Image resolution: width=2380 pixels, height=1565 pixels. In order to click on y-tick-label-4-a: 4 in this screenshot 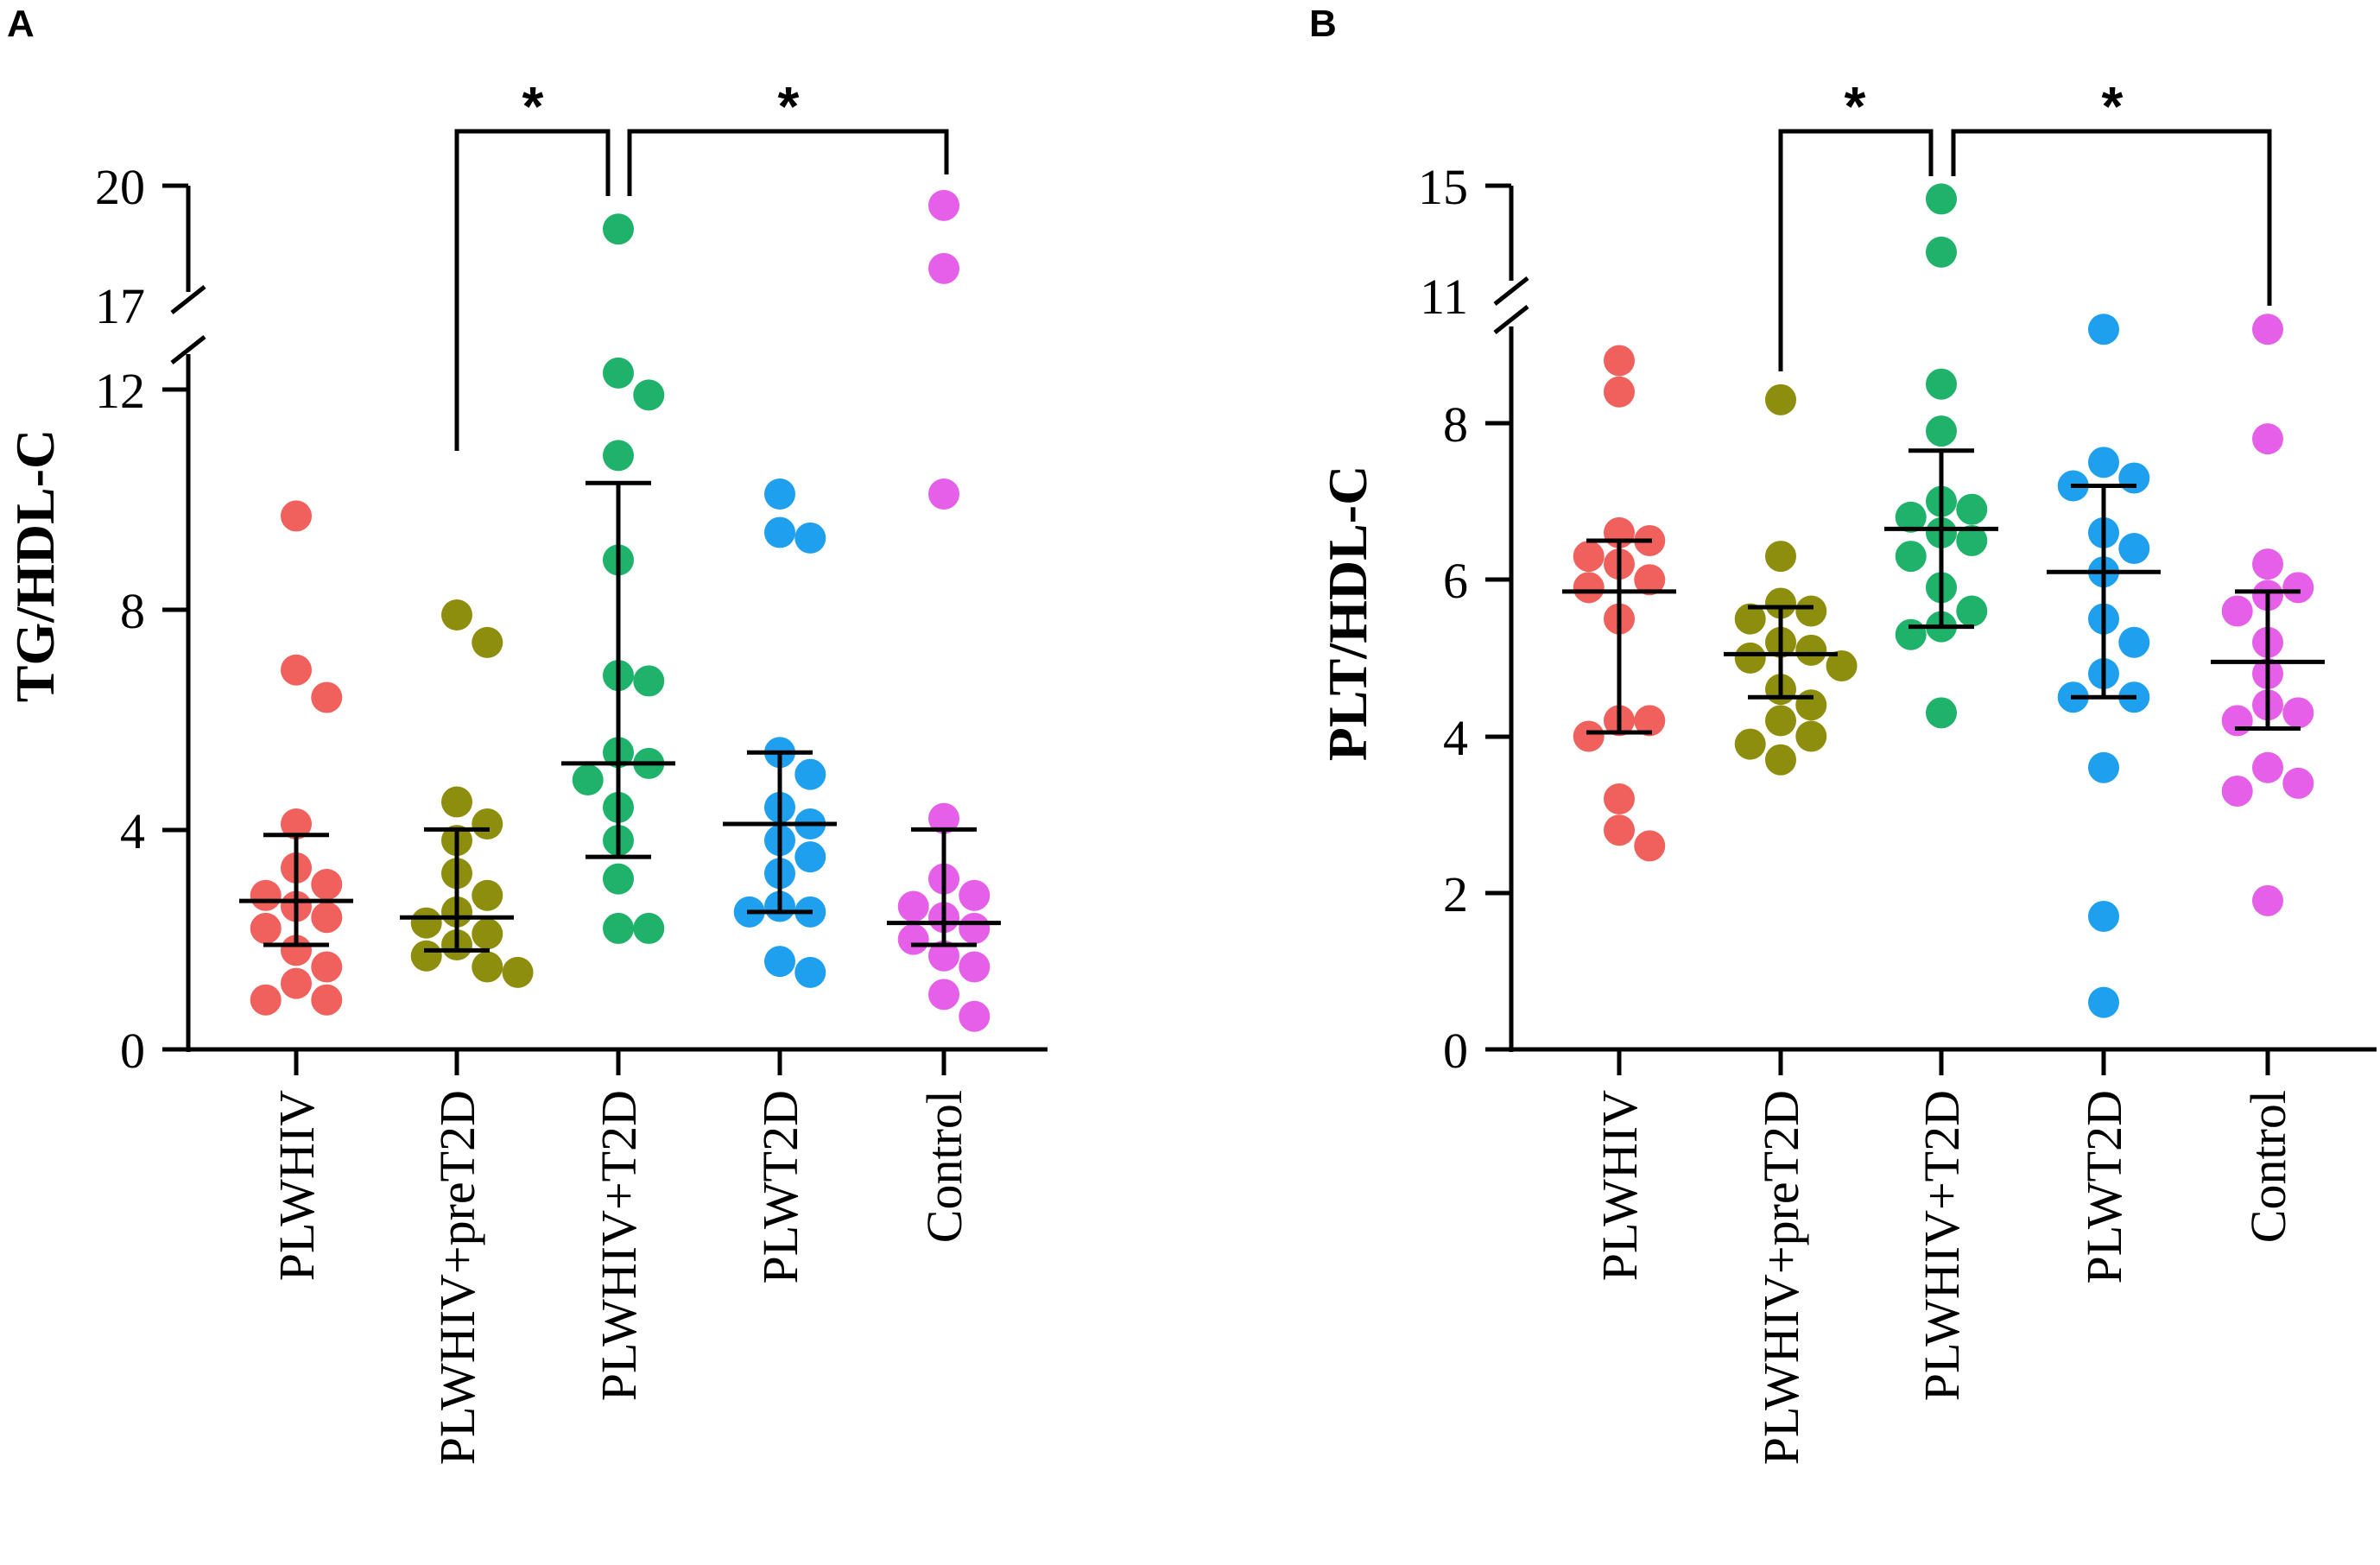, I will do `click(132, 831)`.